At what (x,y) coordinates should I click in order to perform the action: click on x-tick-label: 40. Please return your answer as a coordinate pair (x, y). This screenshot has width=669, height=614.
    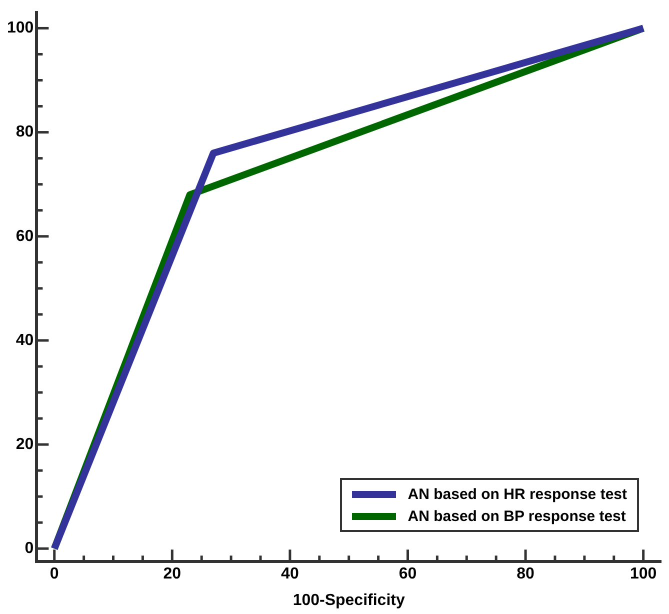
    Looking at the image, I should click on (290, 574).